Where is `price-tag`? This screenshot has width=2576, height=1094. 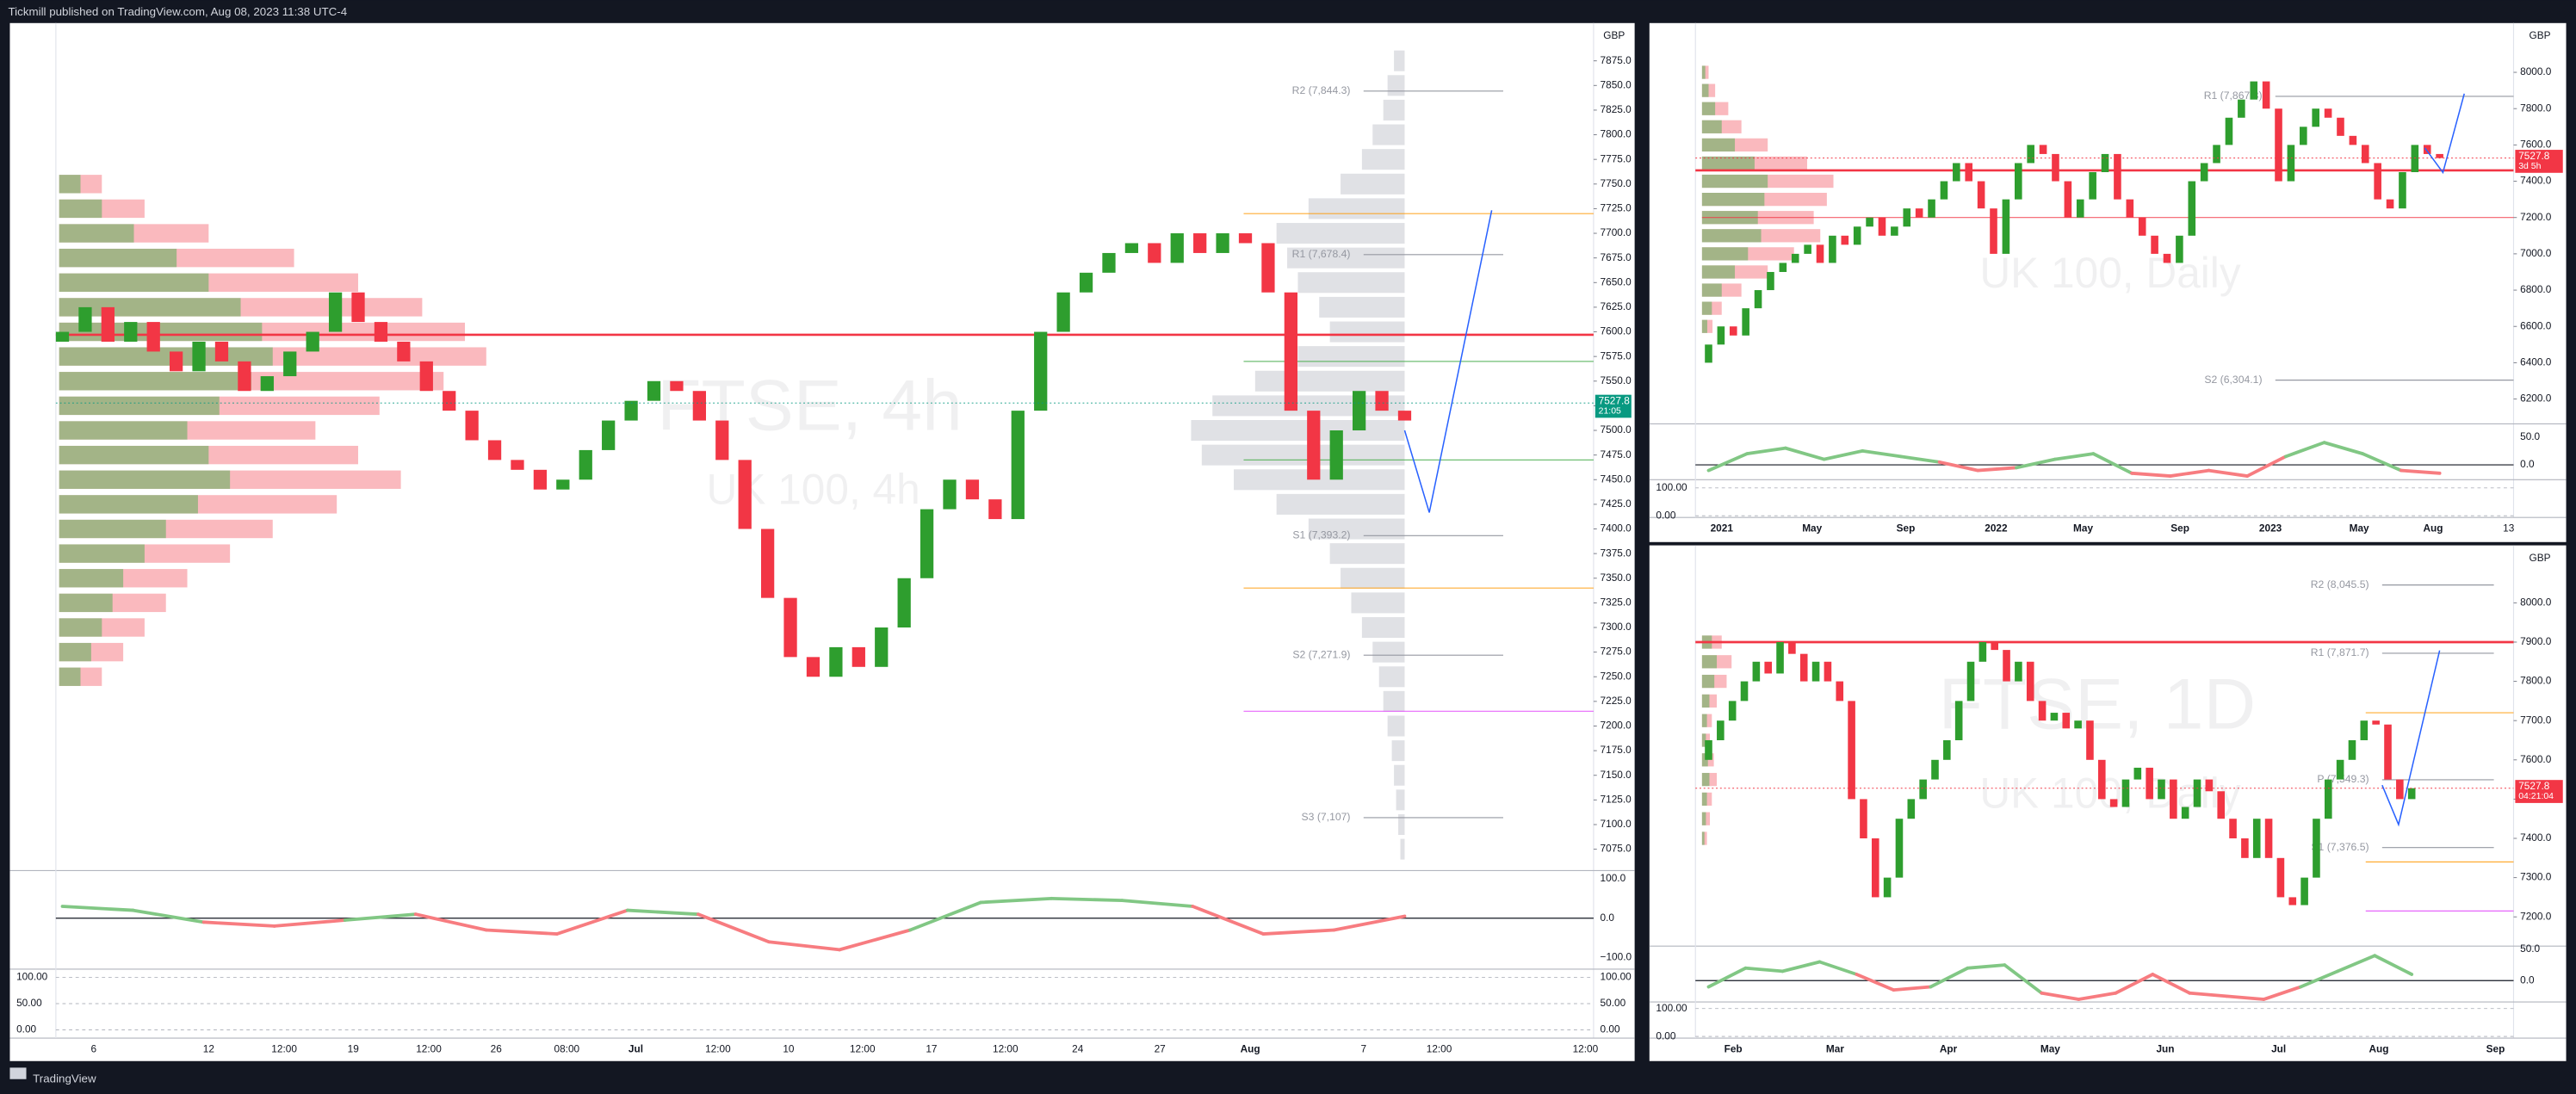
price-tag is located at coordinates (2539, 161).